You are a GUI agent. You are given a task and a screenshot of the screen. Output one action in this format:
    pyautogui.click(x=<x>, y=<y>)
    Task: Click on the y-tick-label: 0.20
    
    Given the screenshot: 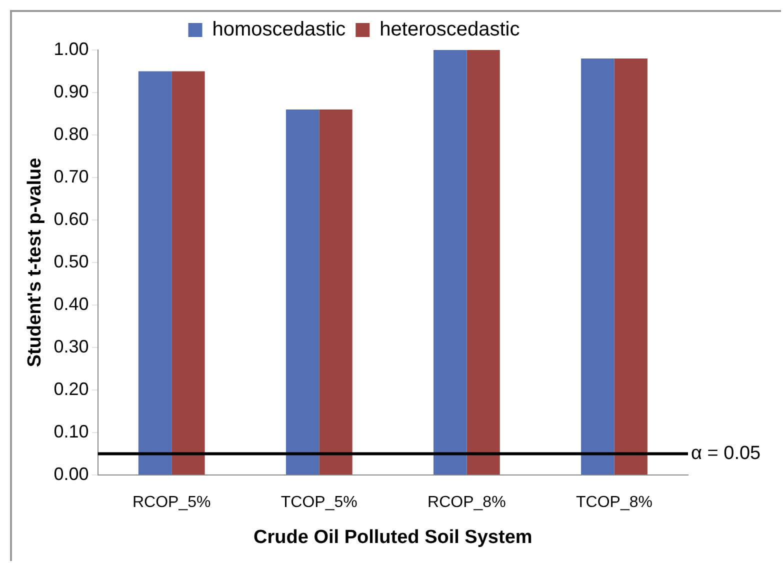 What is the action you would take?
    pyautogui.click(x=71, y=388)
    